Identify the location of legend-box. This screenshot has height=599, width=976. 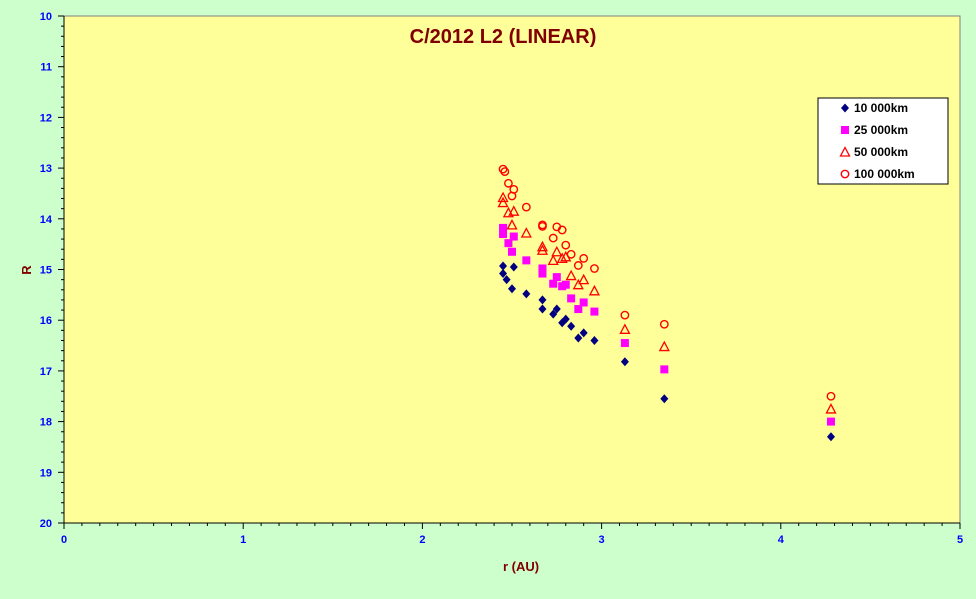
(883, 141).